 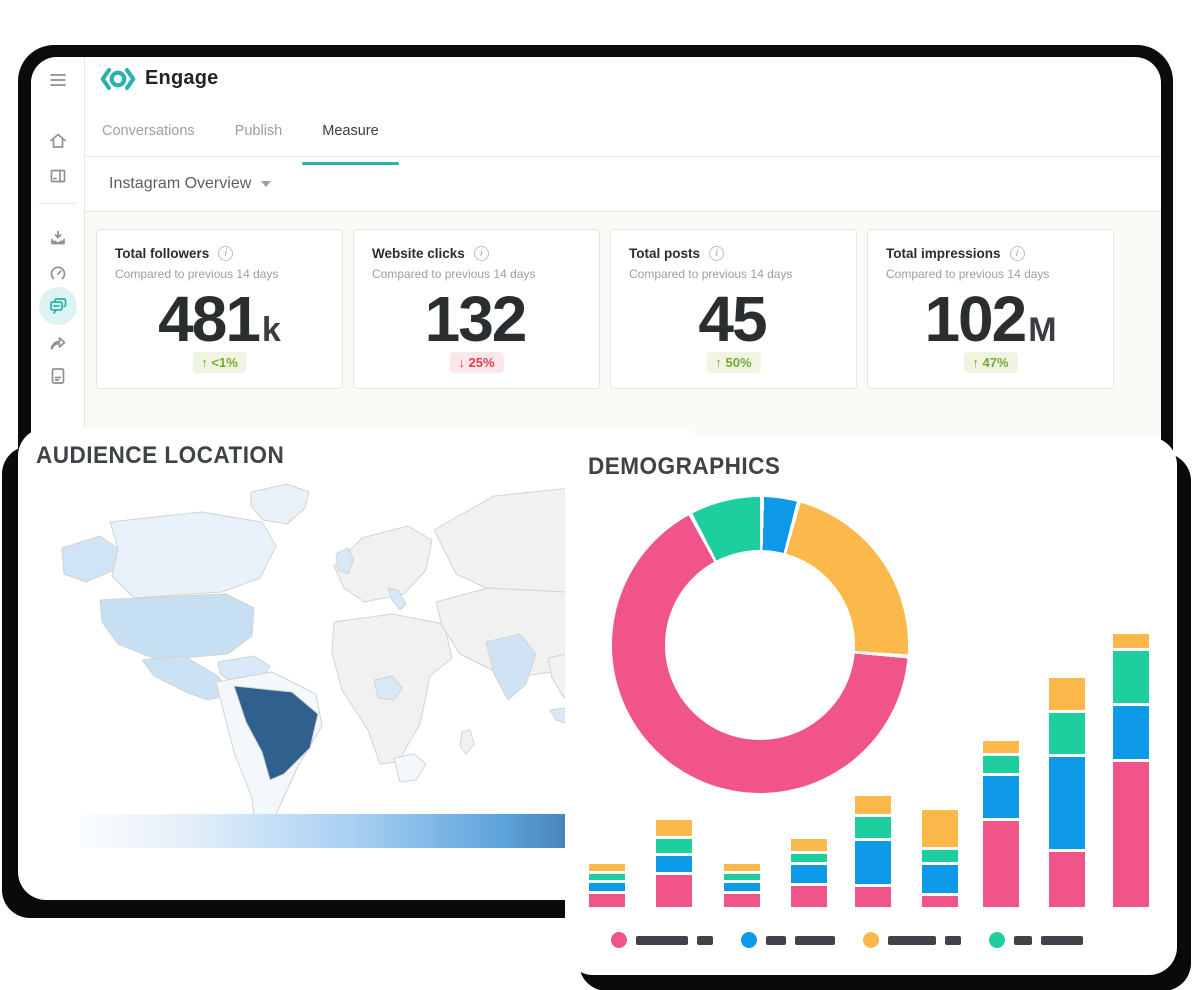 I want to click on map-region-canada, so click(x=193, y=555).